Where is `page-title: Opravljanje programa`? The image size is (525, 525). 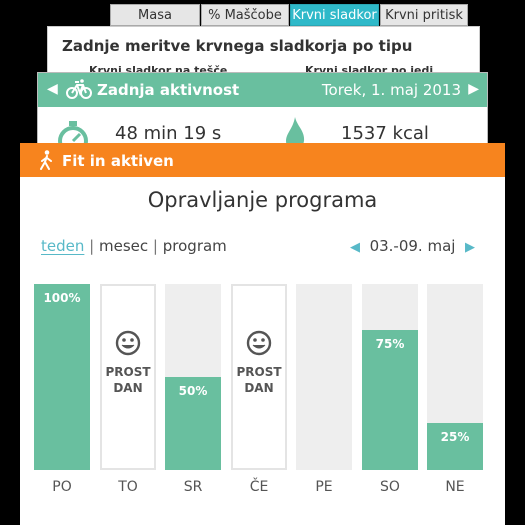 page-title: Opravljanje programa is located at coordinates (262, 200).